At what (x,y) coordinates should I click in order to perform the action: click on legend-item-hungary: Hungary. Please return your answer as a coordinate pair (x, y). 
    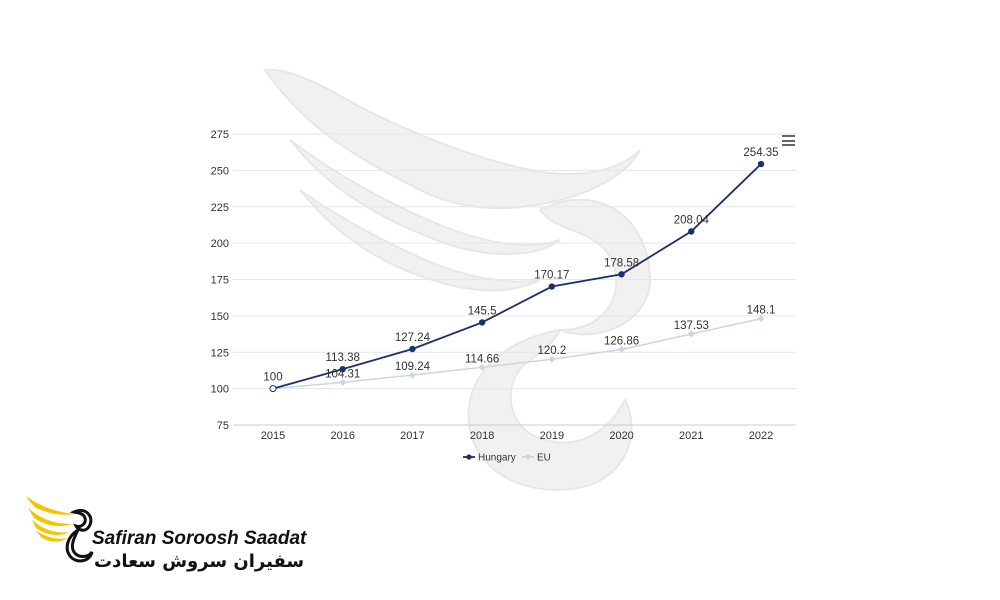
    Looking at the image, I should click on (497, 458).